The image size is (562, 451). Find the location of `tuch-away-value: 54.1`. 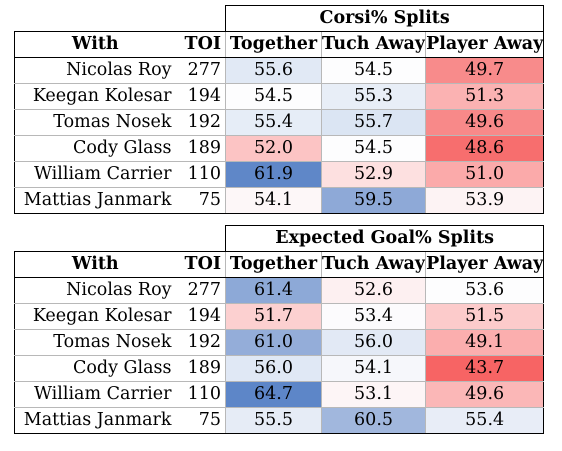

tuch-away-value: 54.1 is located at coordinates (373, 368).